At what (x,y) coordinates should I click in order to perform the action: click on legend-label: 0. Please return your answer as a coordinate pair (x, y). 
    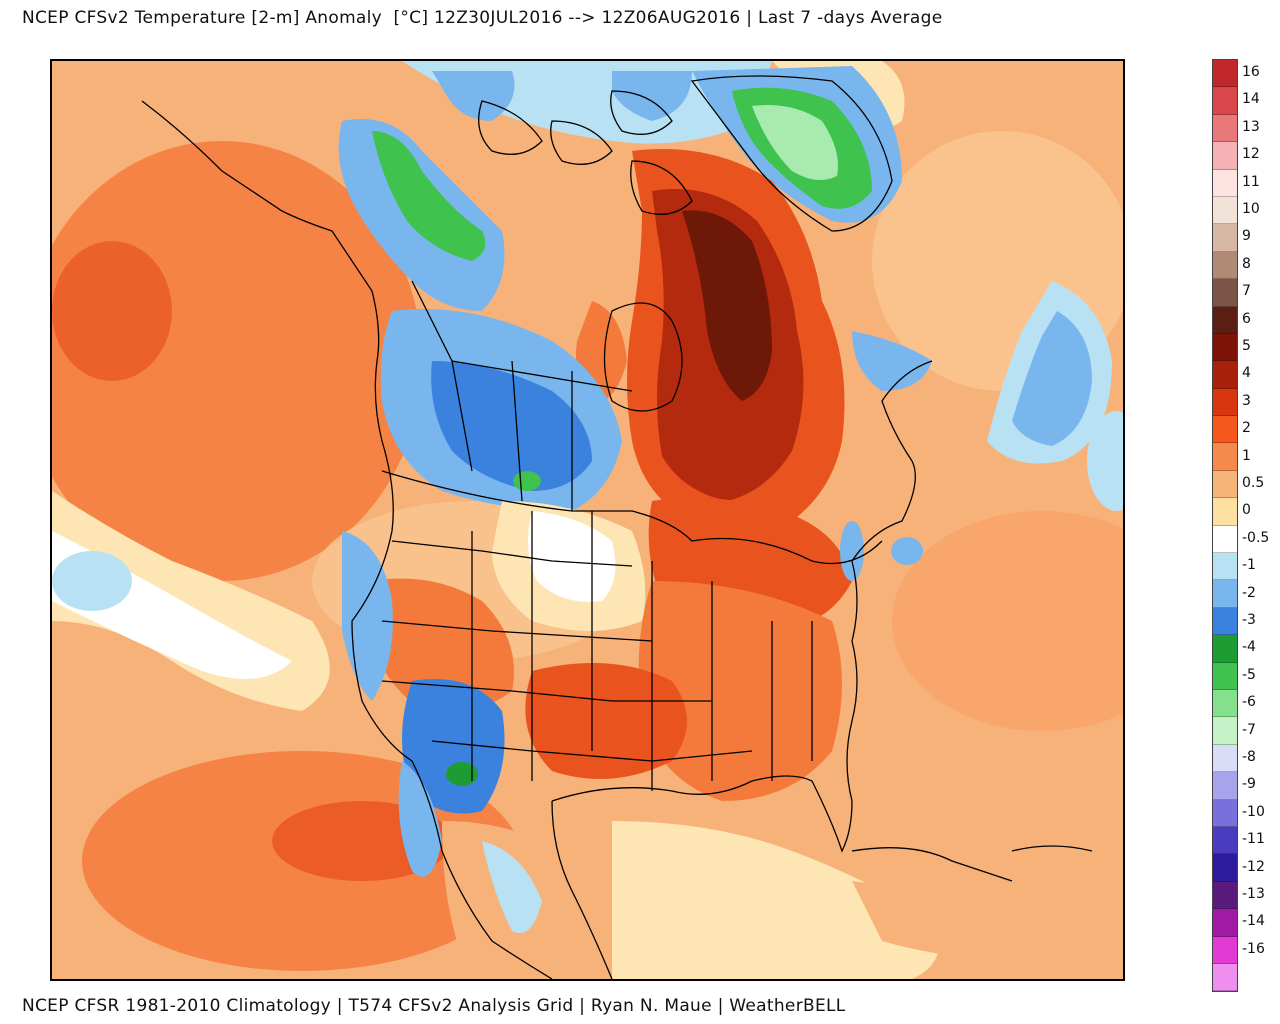
    Looking at the image, I should click on (1246, 510).